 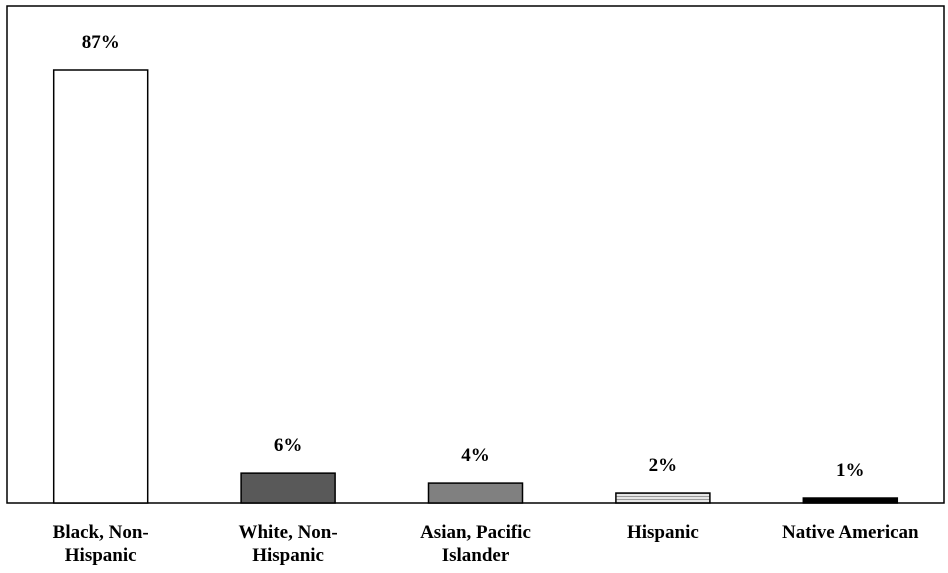 What do you see at coordinates (850, 470) in the screenshot?
I see `bar-value-label-4: 1%` at bounding box center [850, 470].